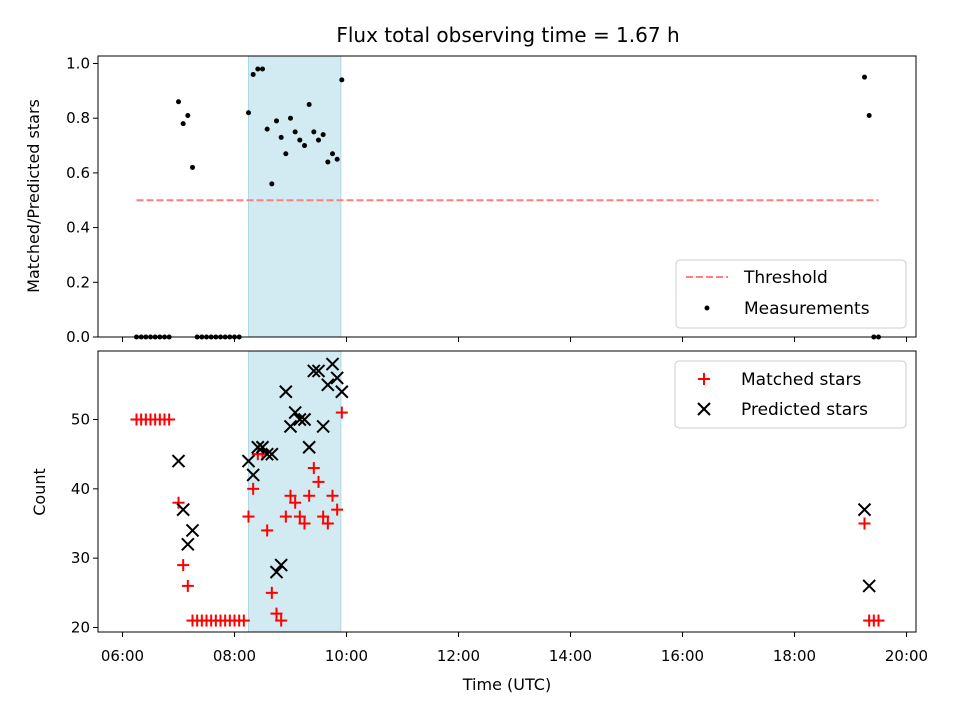 The height and width of the screenshot is (724, 960). What do you see at coordinates (80, 420) in the screenshot?
I see `bottom-y-tick-label: 50` at bounding box center [80, 420].